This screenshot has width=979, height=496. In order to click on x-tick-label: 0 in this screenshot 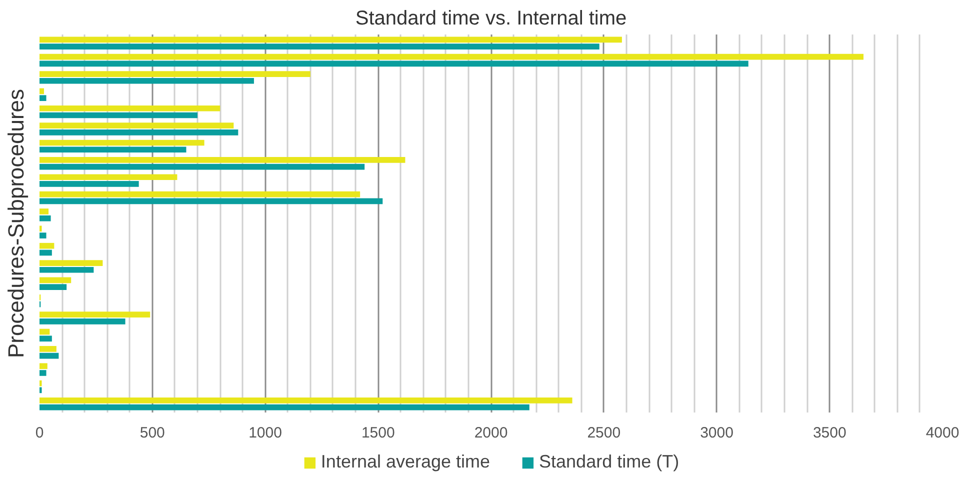, I will do `click(39, 433)`.